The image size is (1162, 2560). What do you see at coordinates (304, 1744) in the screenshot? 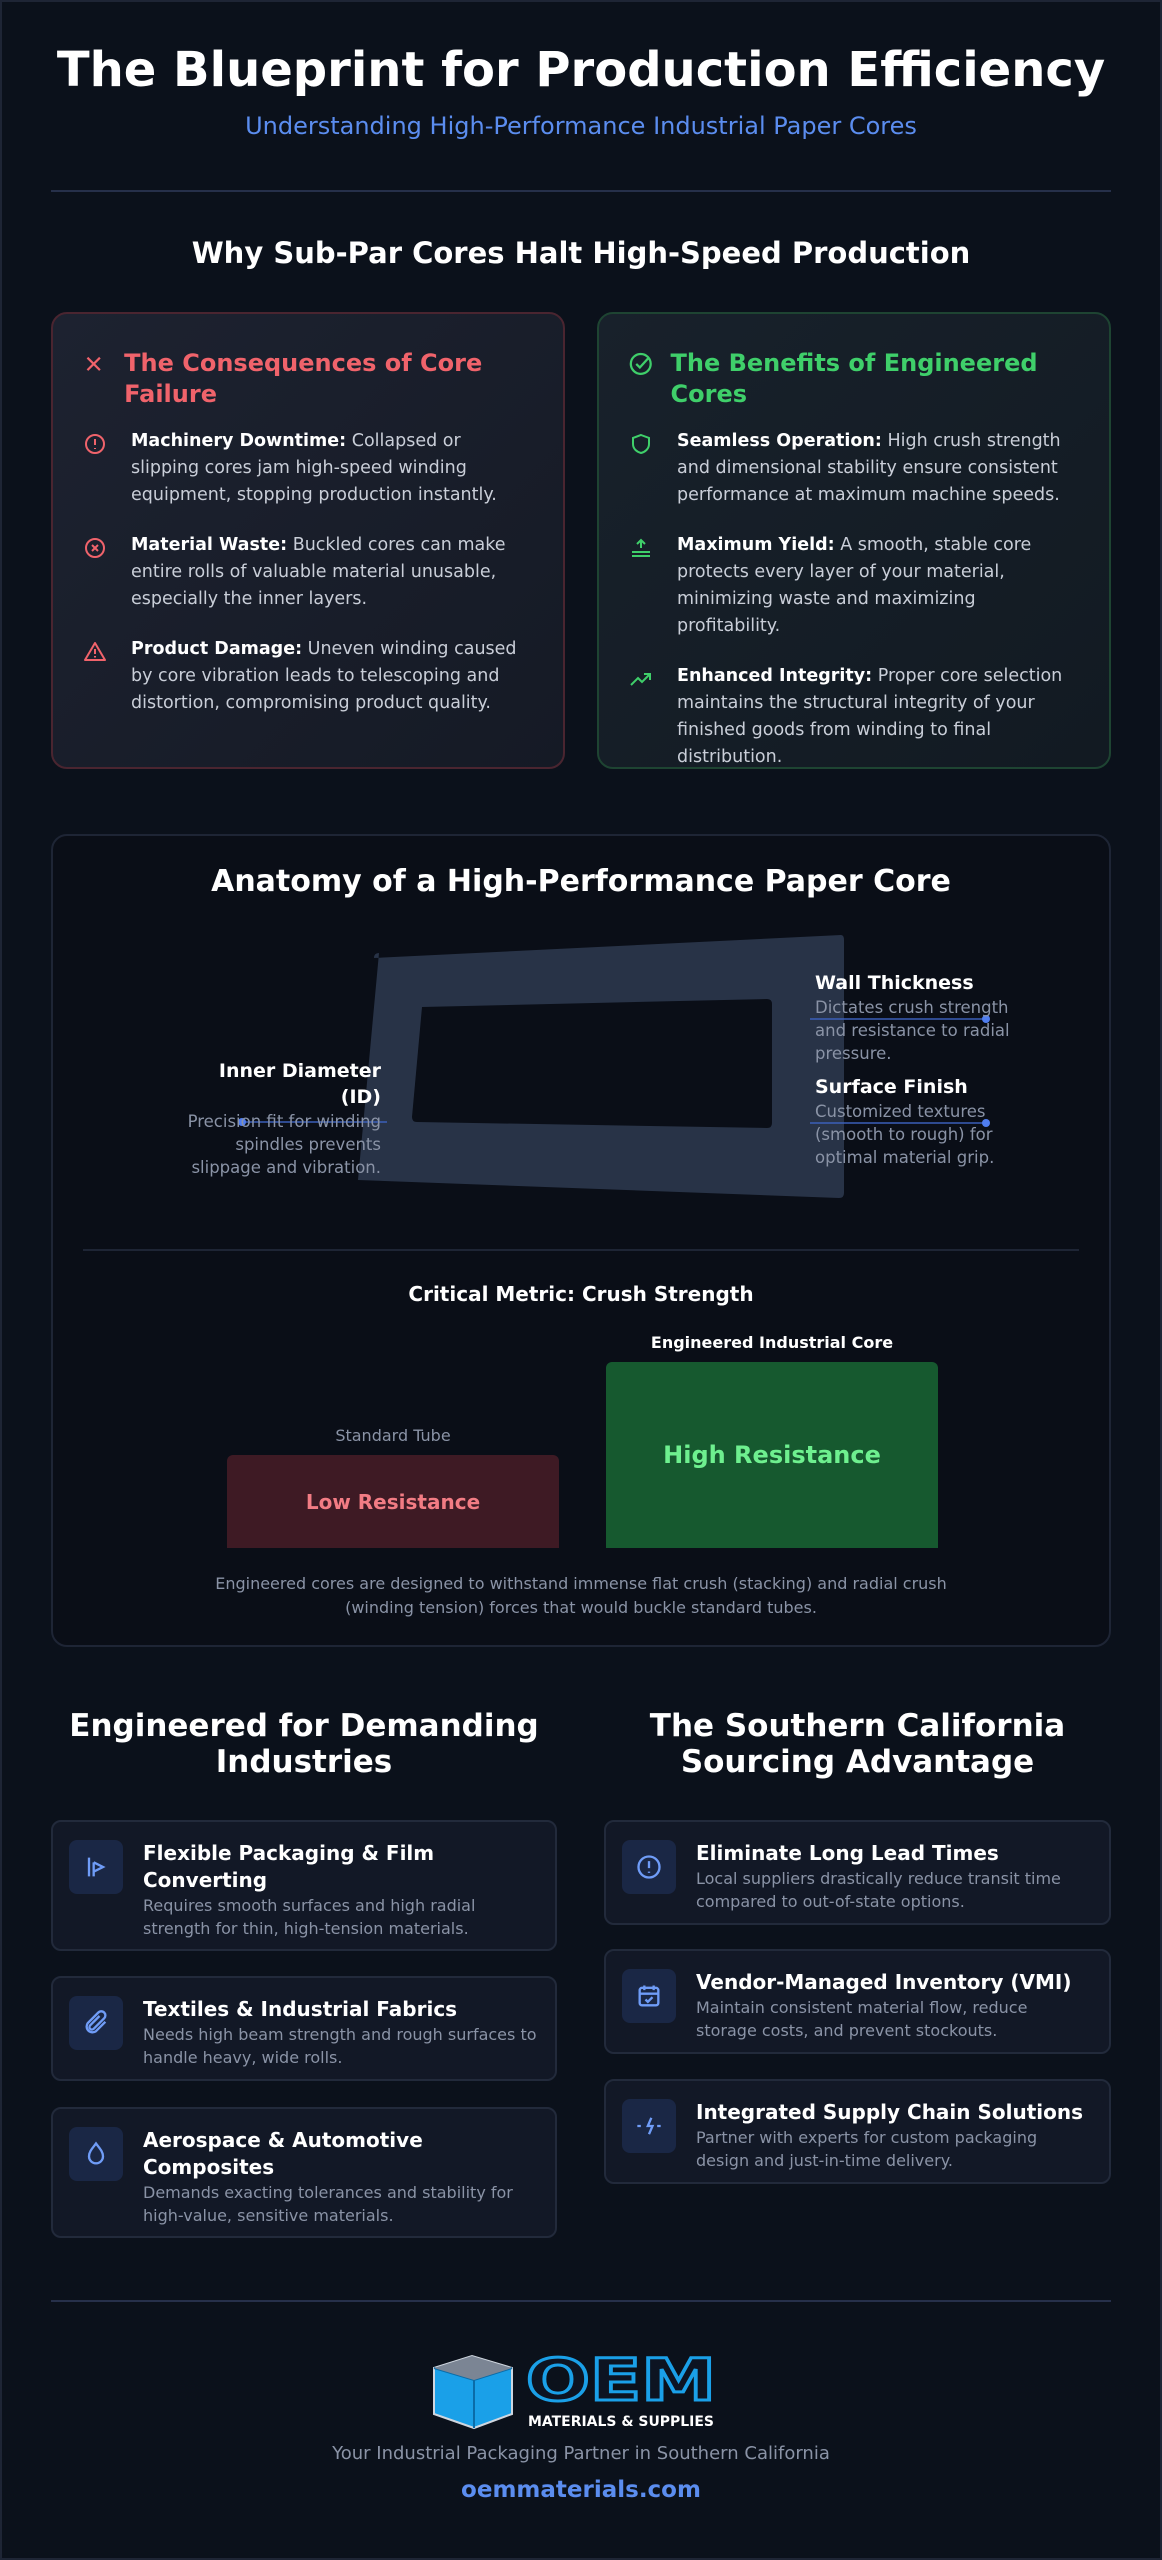
I see `section-heading: Engineered for Demanding Industries` at bounding box center [304, 1744].